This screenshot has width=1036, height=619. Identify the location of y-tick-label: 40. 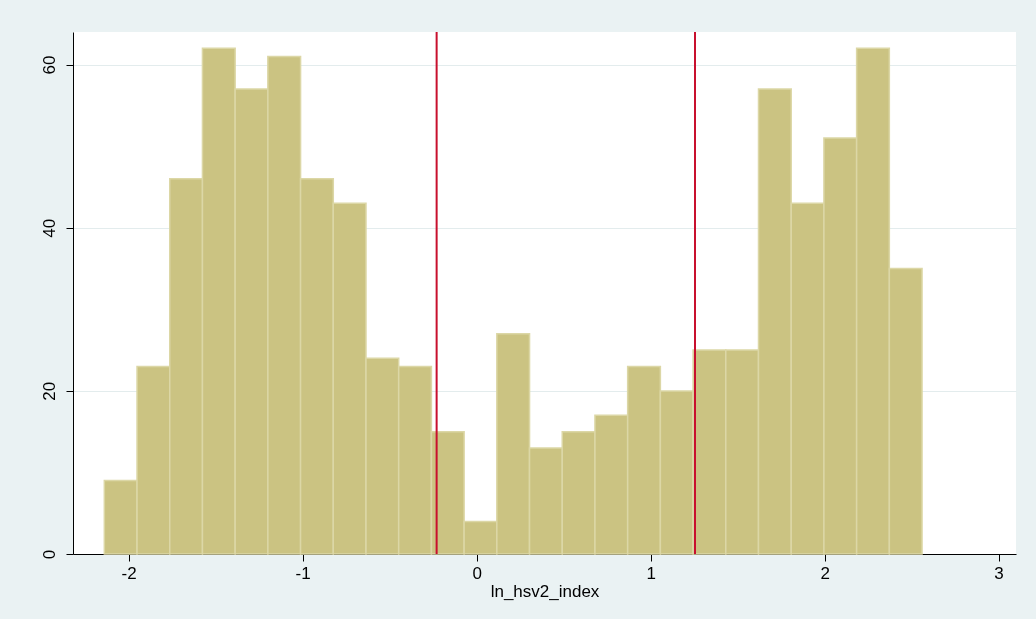
(49, 228).